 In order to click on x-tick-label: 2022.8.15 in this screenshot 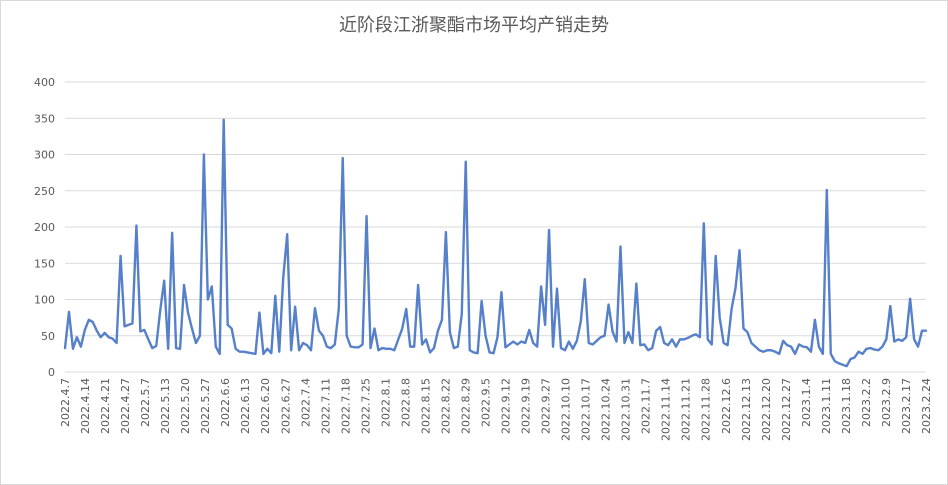, I will do `click(425, 406)`.